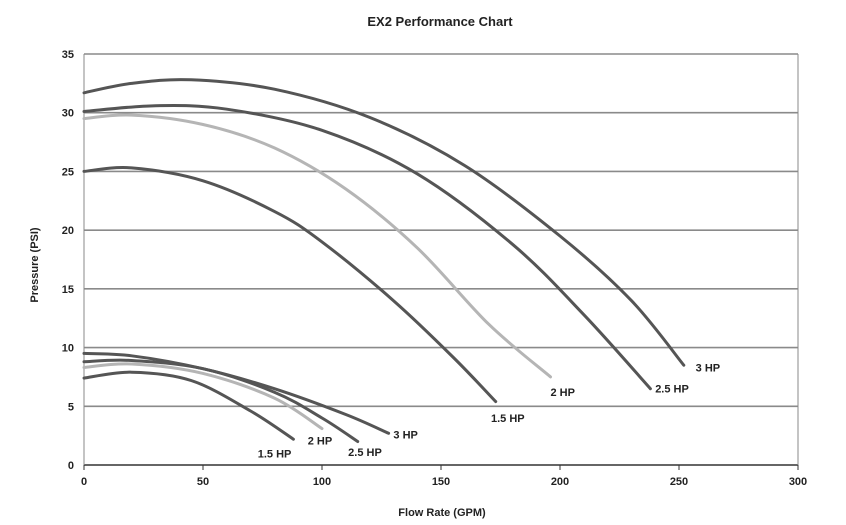 The image size is (846, 525). What do you see at coordinates (203, 482) in the screenshot?
I see `x-tick-label: 50` at bounding box center [203, 482].